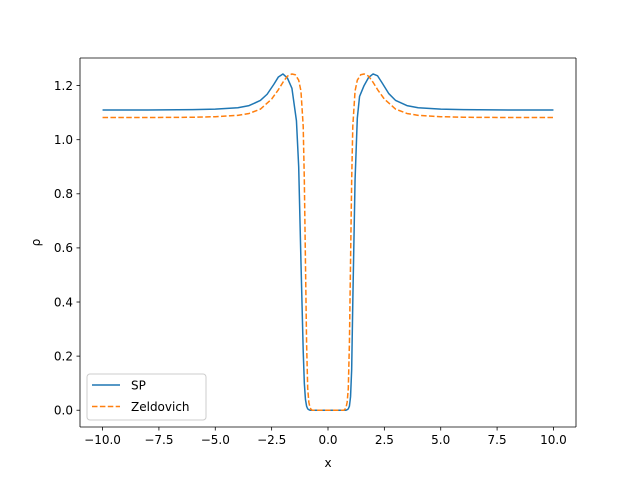 The height and width of the screenshot is (480, 640). I want to click on x-tick-label: −7.5, so click(158, 440).